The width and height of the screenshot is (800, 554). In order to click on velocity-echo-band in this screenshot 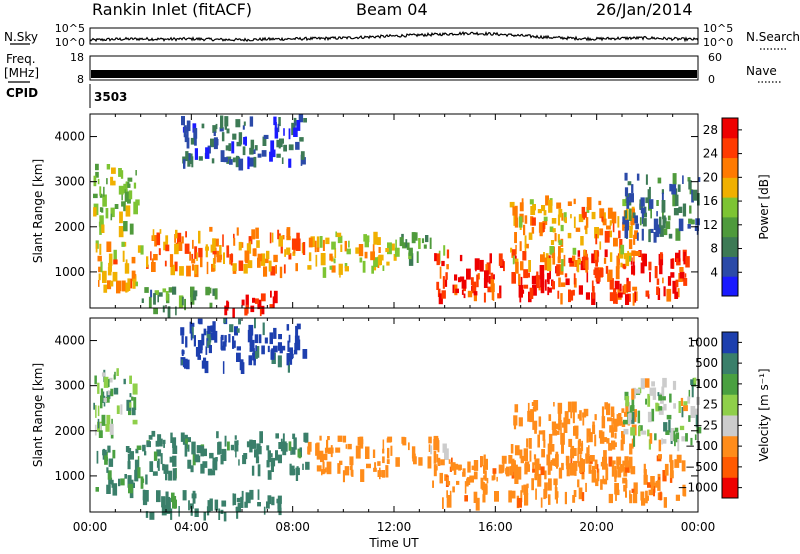, I will do `click(350, 459)`.